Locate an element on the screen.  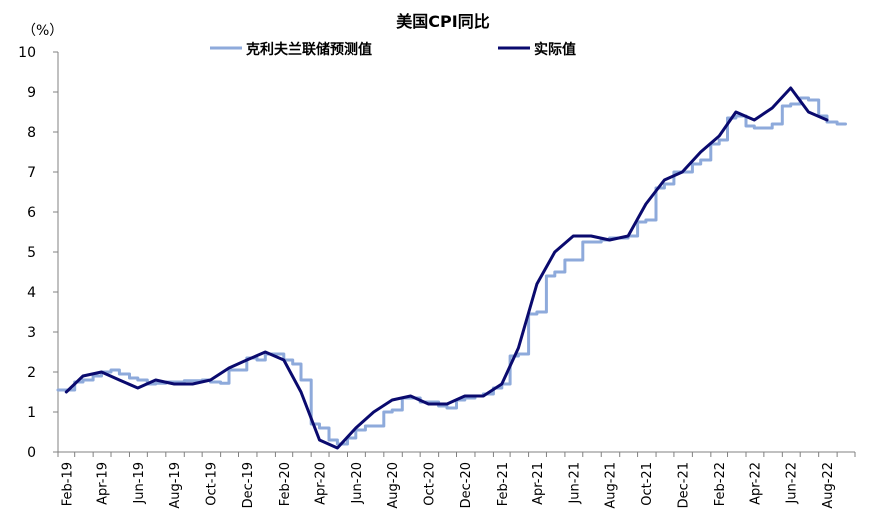
x-tick-label: Aug-20 is located at coordinates (393, 485).